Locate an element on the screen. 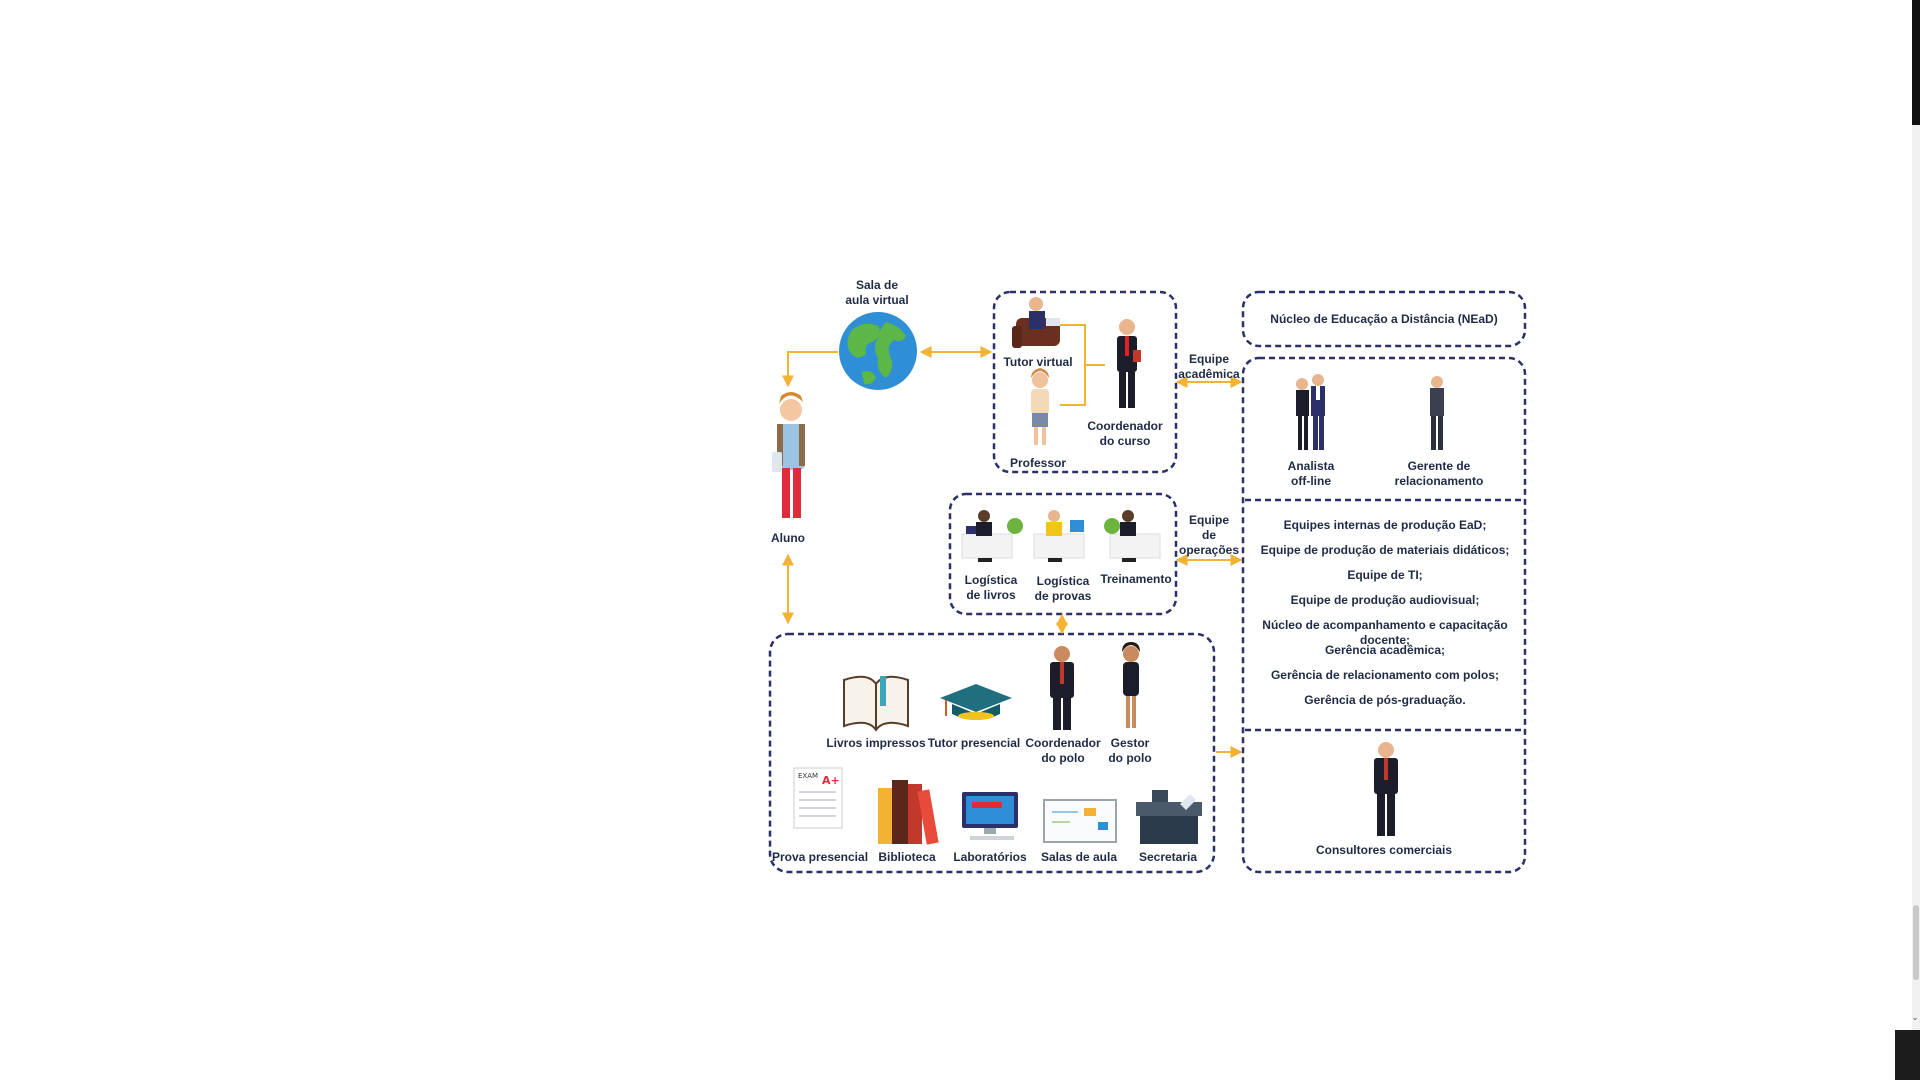 This screenshot has width=1920, height=1080. label-virtual-classroom: Sala de aula virtual is located at coordinates (877, 292).